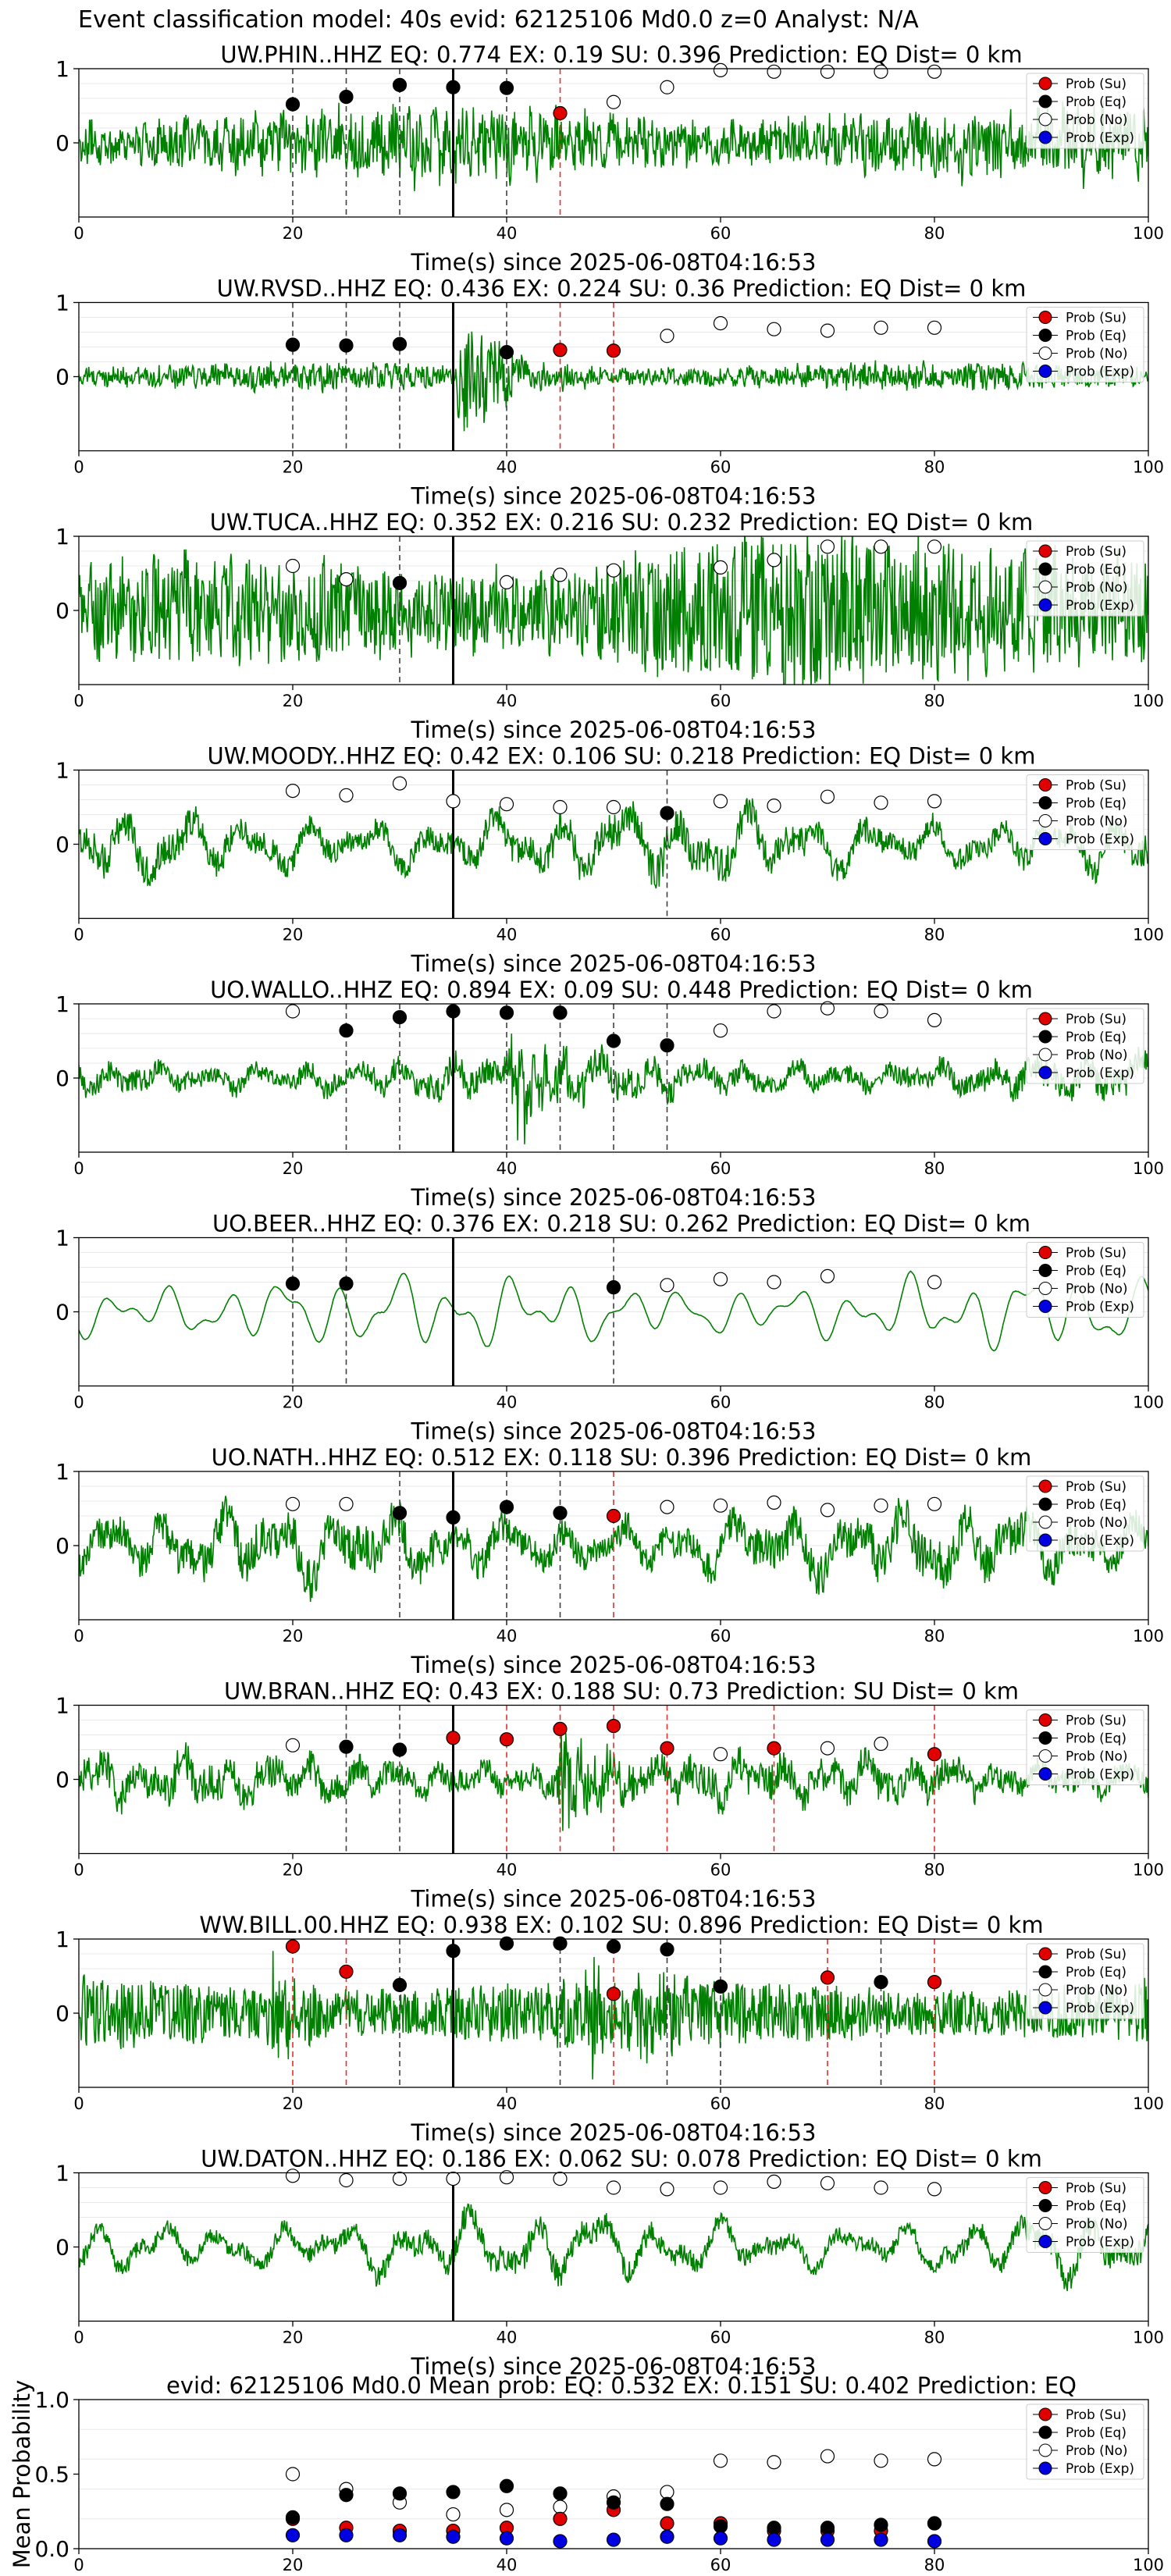 This screenshot has width=1171, height=2576. I want to click on legend-label: Prob (Su), so click(1096, 2415).